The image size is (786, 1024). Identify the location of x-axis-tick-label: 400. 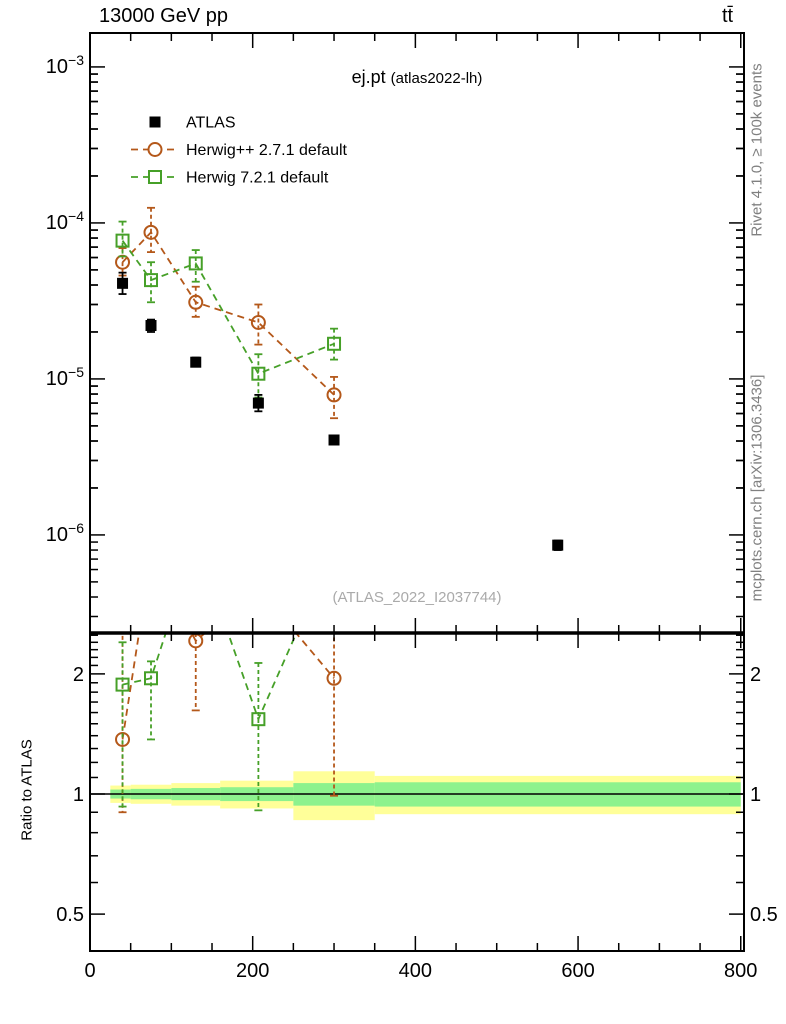
(415, 971).